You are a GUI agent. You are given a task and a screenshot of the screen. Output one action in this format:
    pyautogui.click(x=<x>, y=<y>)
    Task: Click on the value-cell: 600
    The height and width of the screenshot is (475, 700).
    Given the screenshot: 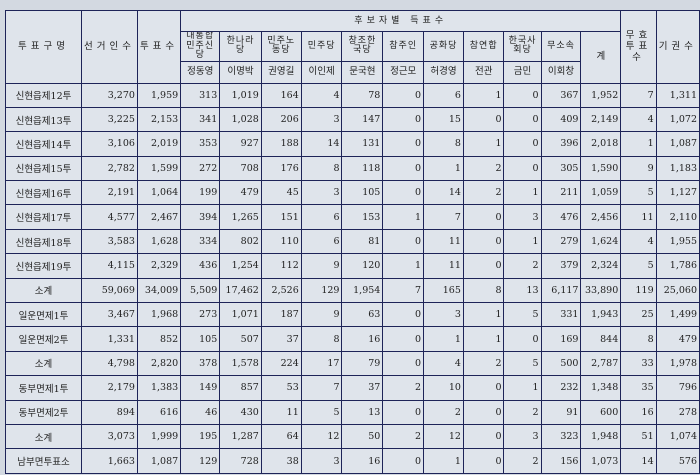 What is the action you would take?
    pyautogui.click(x=601, y=412)
    